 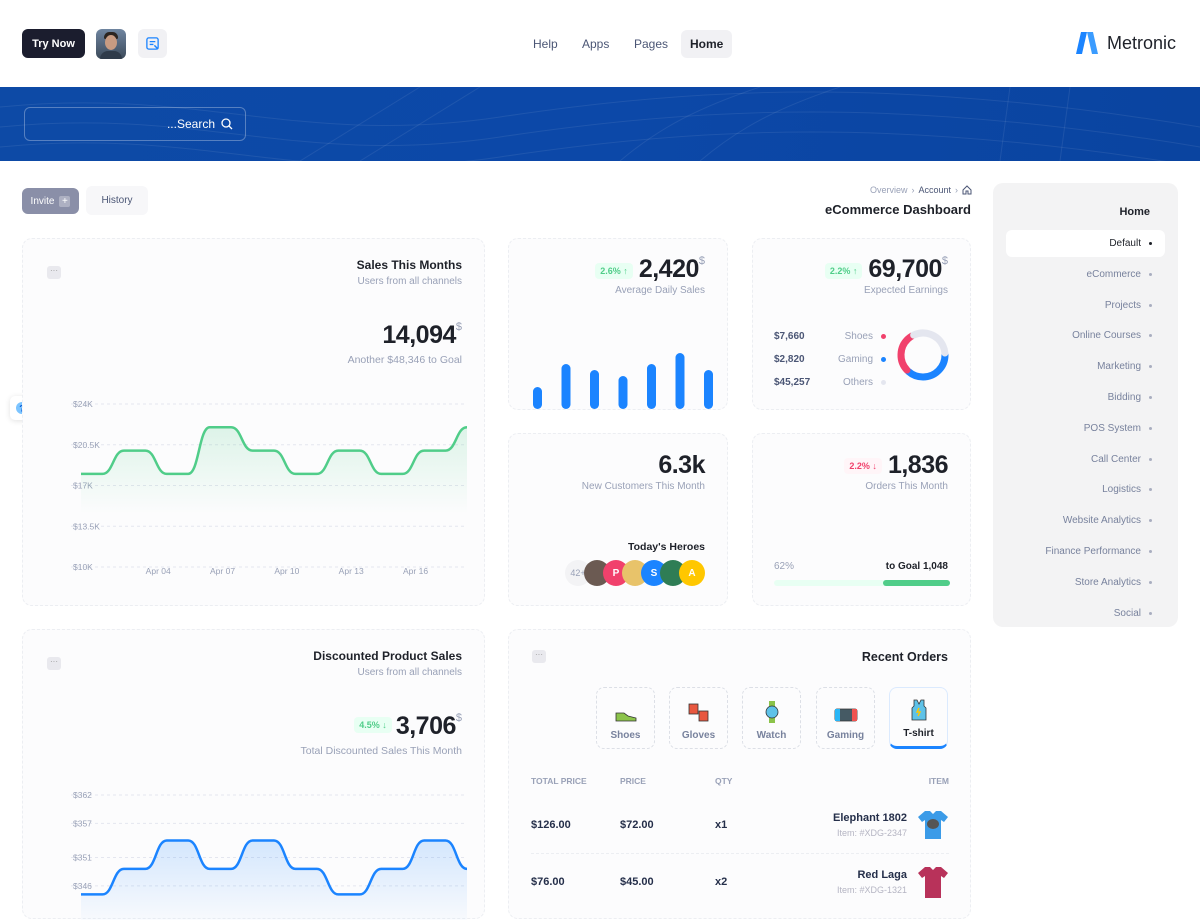 I want to click on sidebar-item-marketing: Marketing, so click(x=1085, y=366).